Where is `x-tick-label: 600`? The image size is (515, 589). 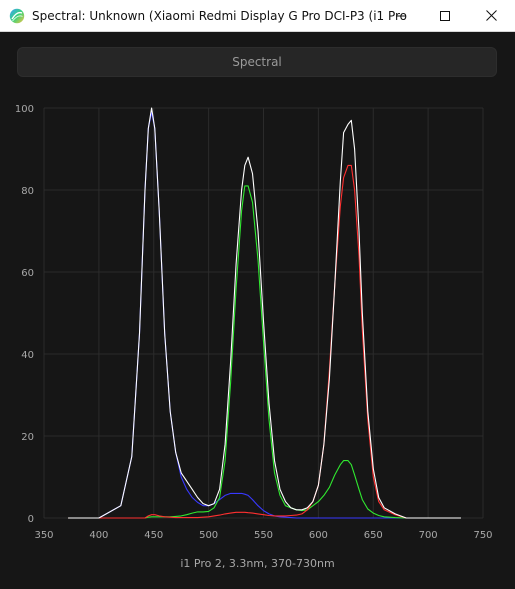 x-tick-label: 600 is located at coordinates (318, 535).